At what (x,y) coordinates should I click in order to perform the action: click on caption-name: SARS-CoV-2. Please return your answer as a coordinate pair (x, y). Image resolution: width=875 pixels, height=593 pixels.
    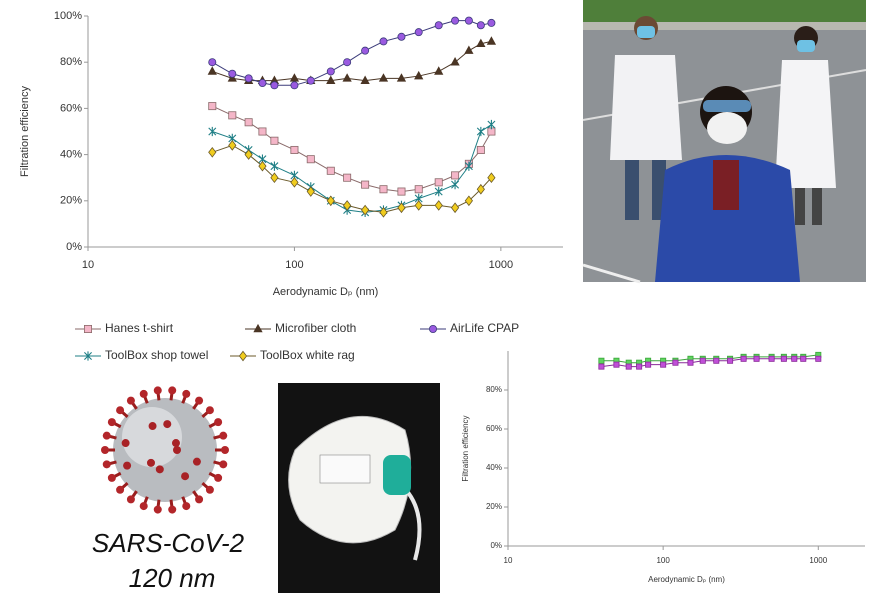
    Looking at the image, I should click on (168, 543).